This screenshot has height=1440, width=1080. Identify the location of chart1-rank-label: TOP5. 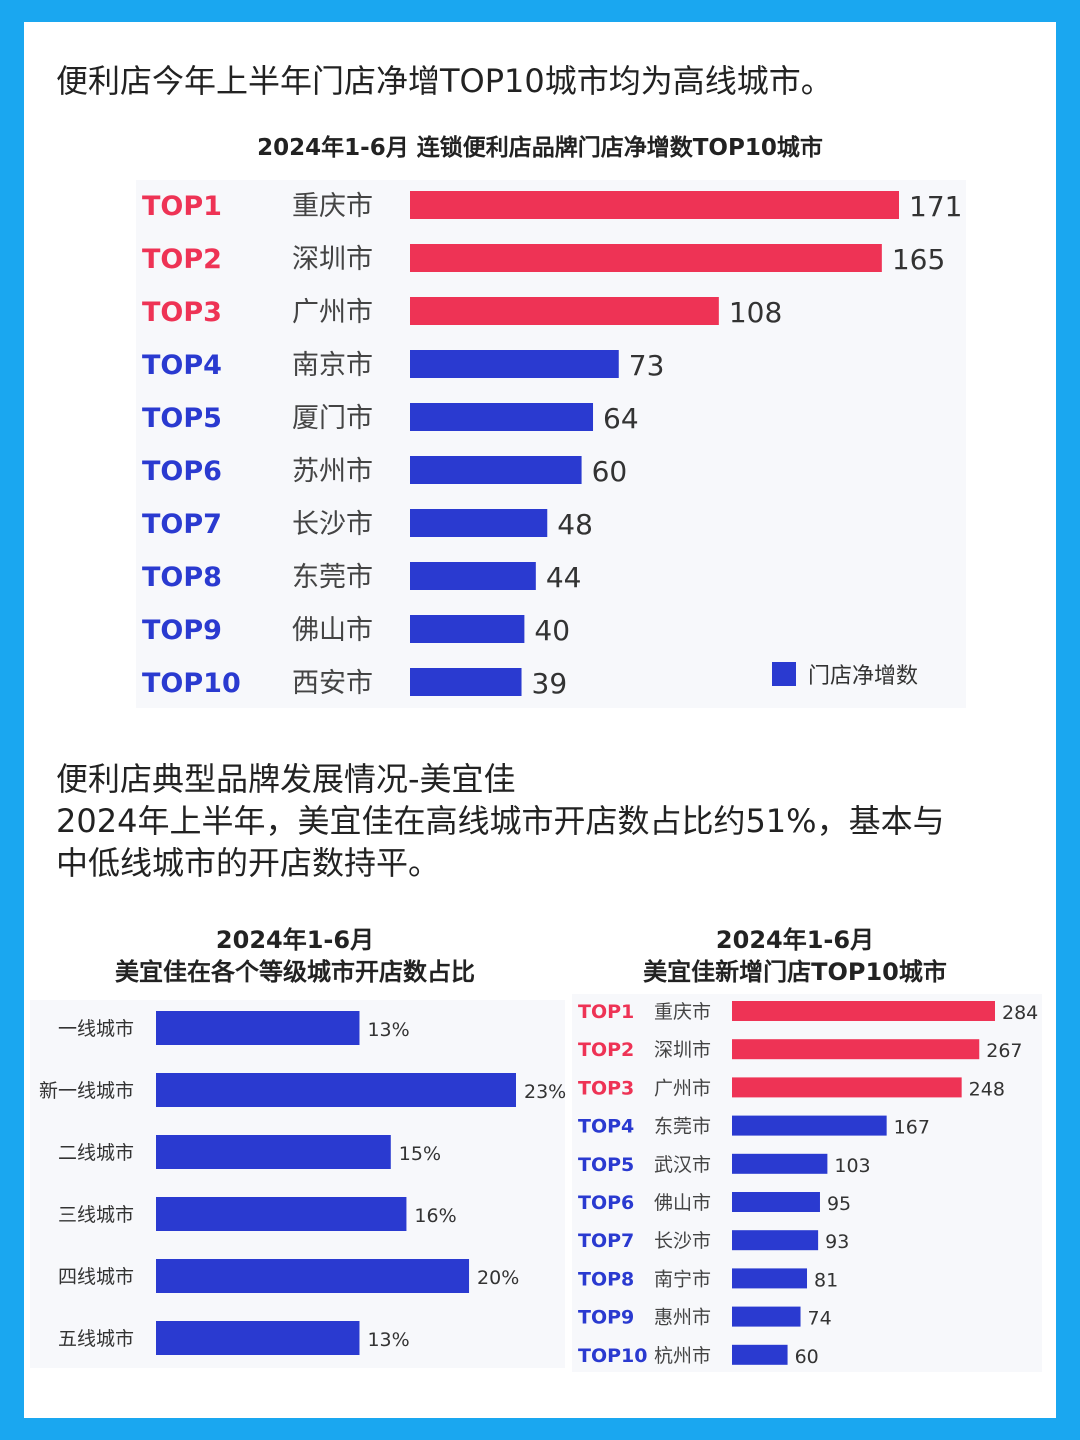
(182, 418).